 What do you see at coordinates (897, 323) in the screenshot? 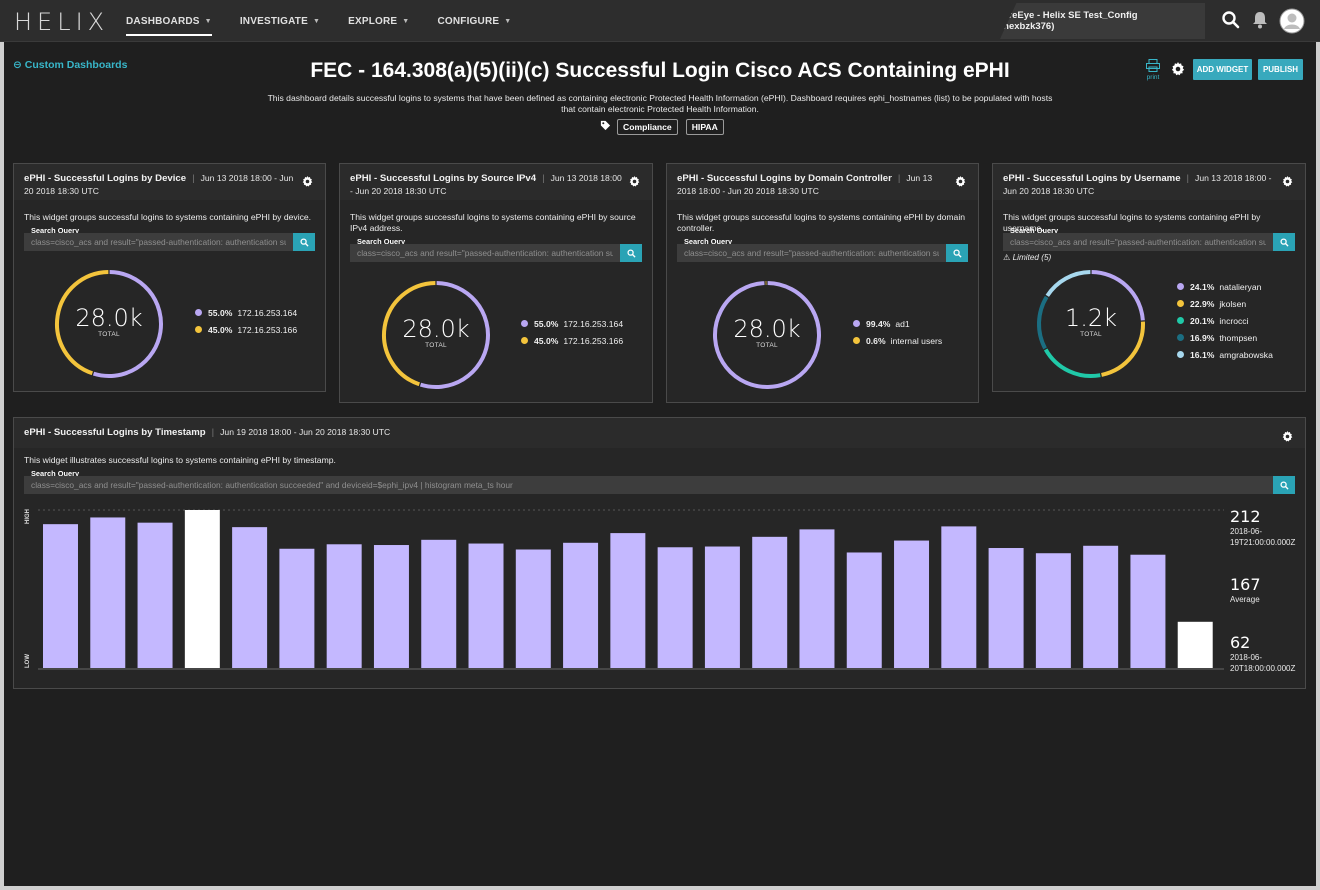
I see `legend-item: 99.4% ad1` at bounding box center [897, 323].